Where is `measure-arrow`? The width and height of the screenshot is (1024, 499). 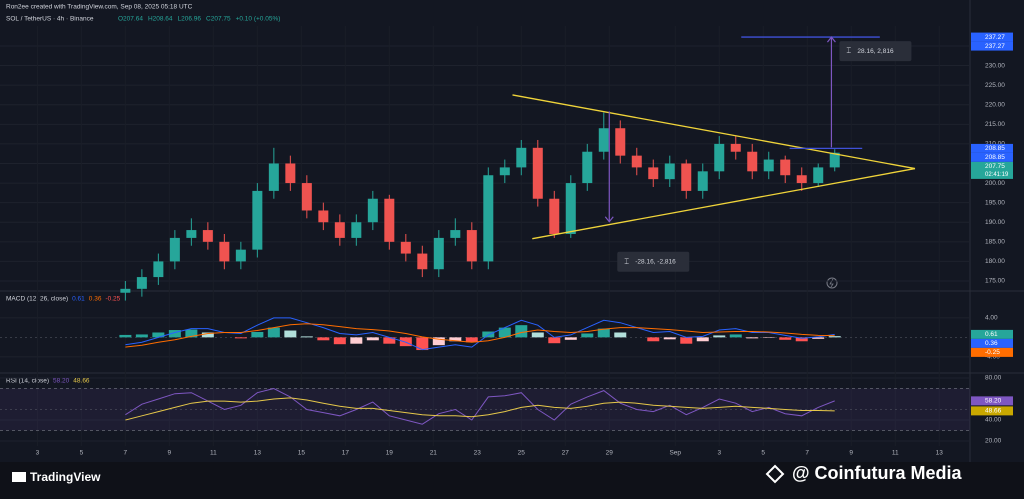 measure-arrow is located at coordinates (831, 39).